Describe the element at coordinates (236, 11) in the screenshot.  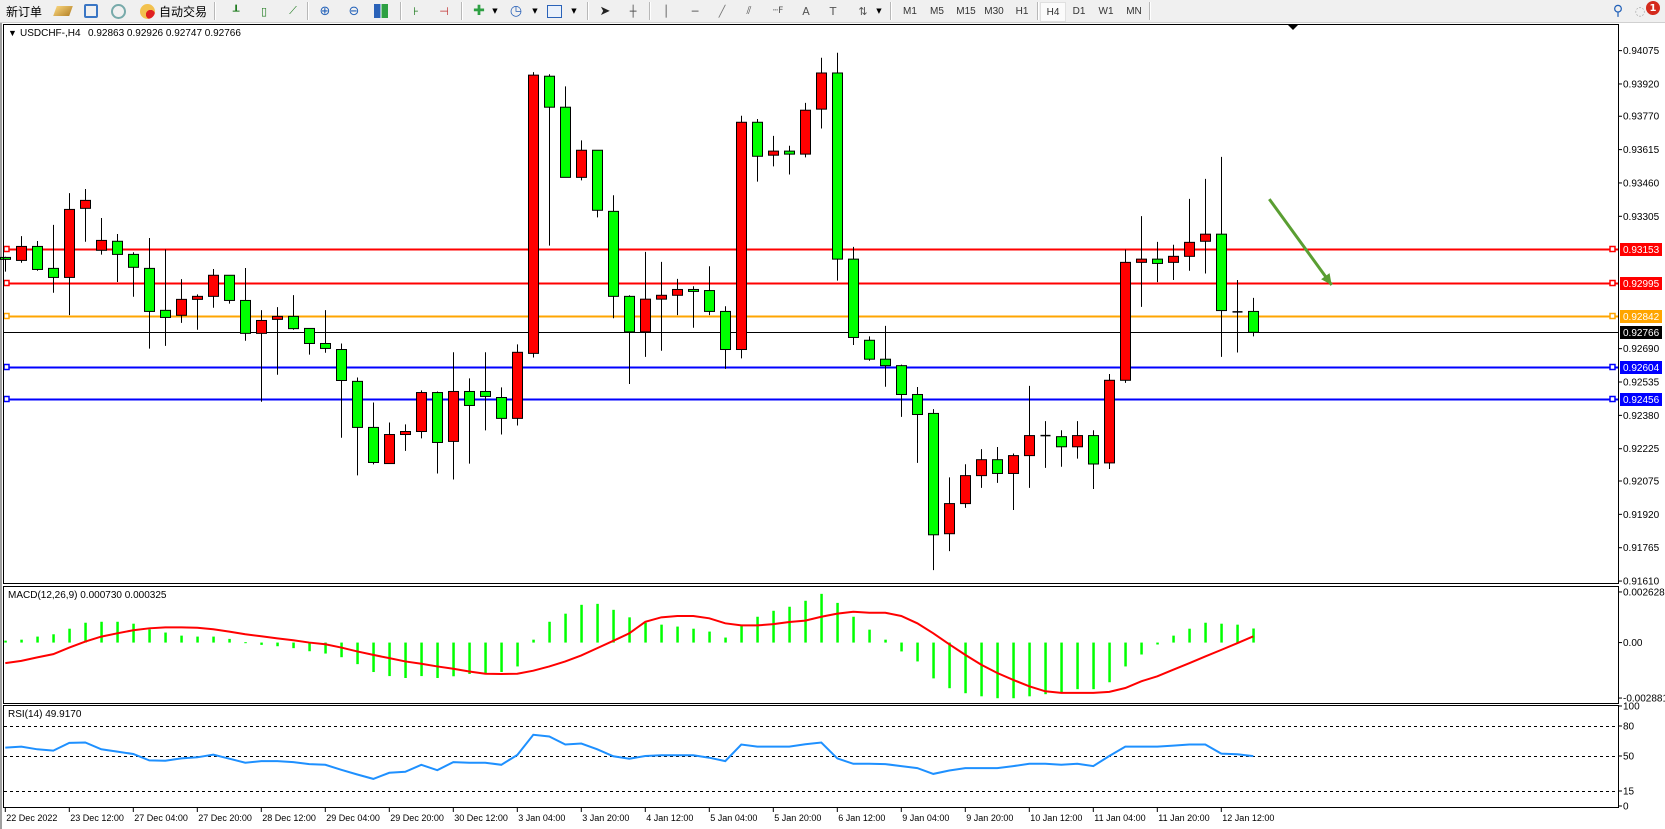
I see `bar-chart-icon: ┸` at that location.